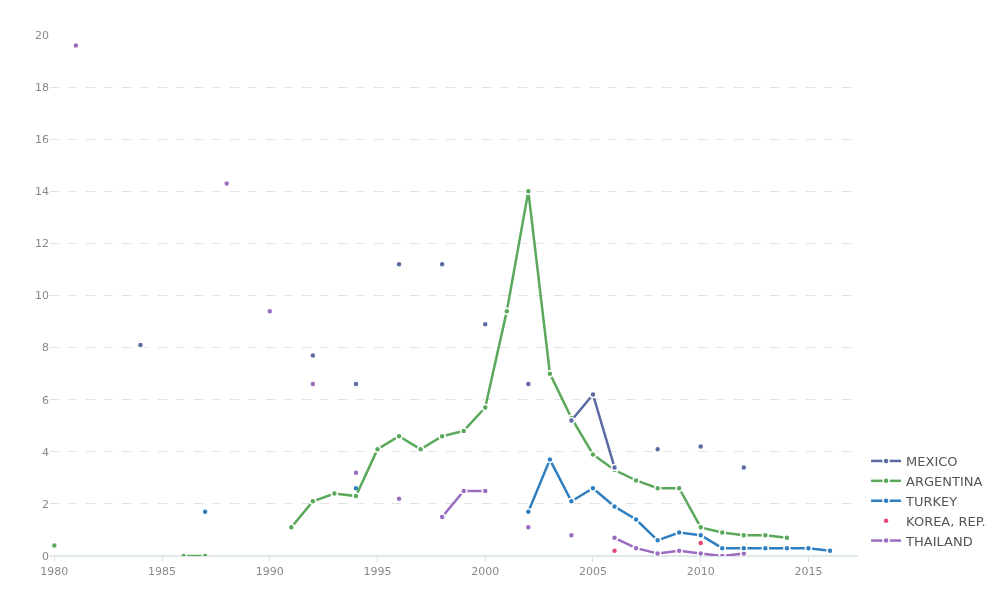  Describe the element at coordinates (42, 35) in the screenshot. I see `y-tick-label: 20` at that location.